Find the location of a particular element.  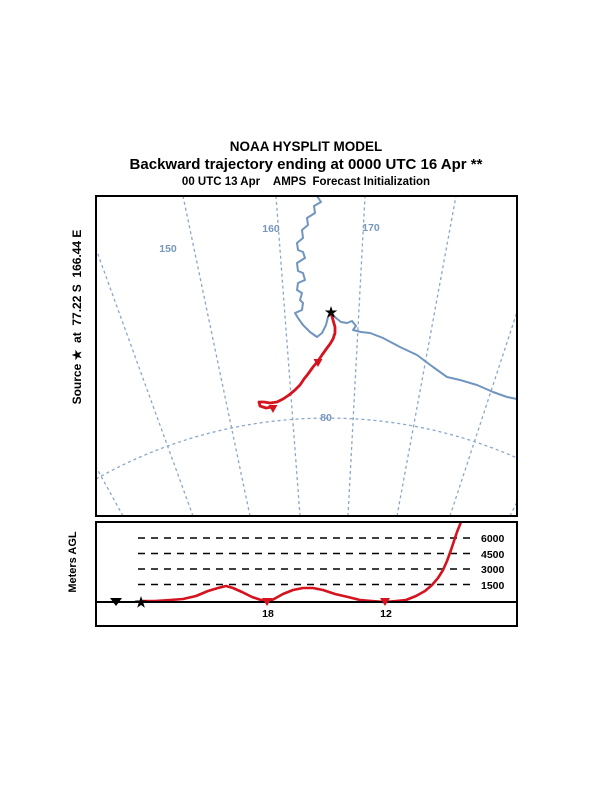

meridian-label-150: 150 is located at coordinates (168, 249).